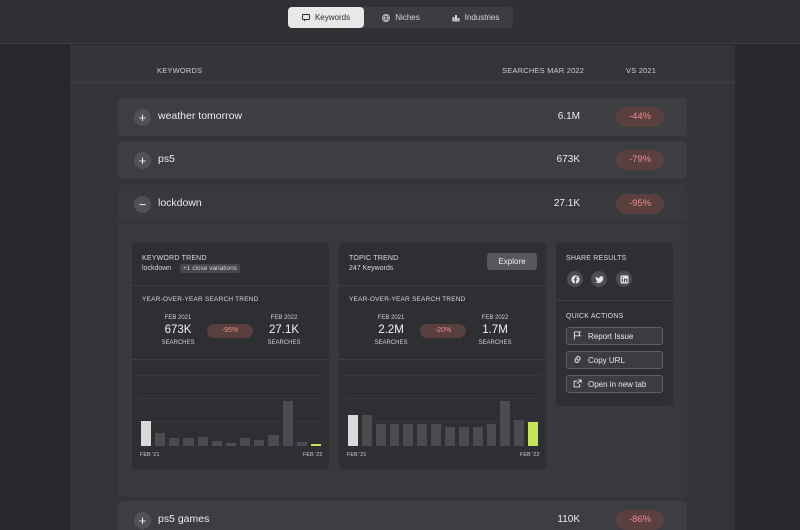 This screenshot has width=800, height=530. I want to click on left-value: 673K, so click(178, 330).